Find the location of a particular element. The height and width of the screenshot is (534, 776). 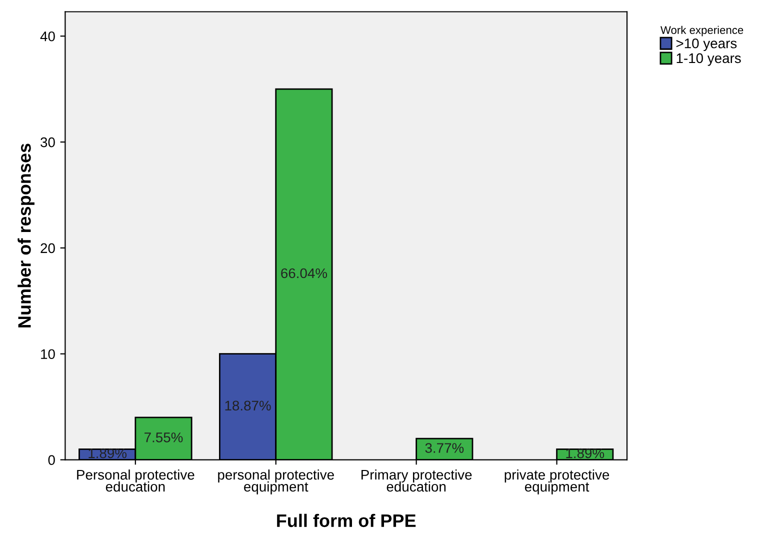

x-tick-label: Personal protective education is located at coordinates (135, 480).